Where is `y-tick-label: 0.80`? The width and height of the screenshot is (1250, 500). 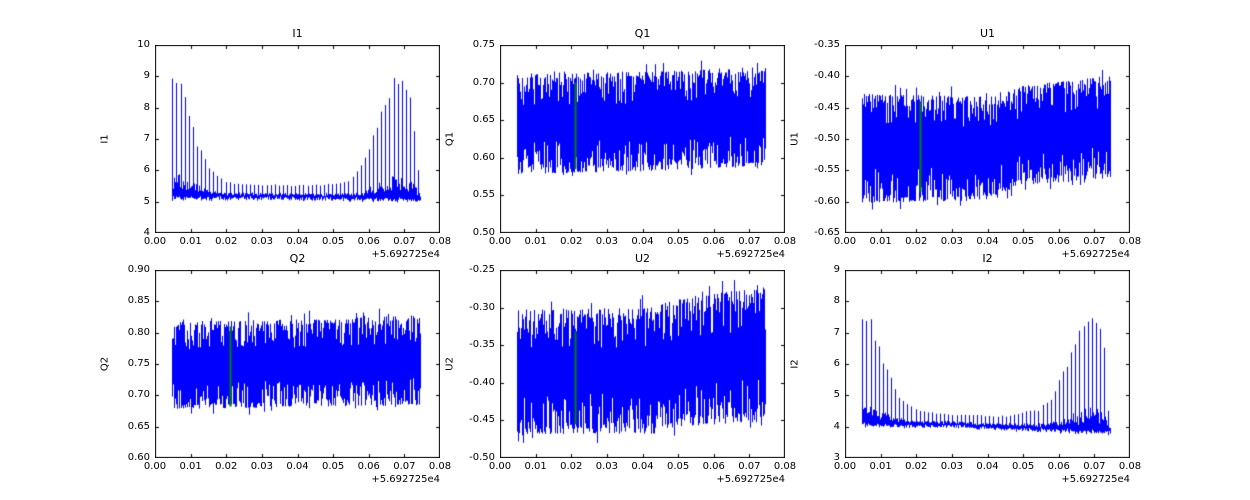 y-tick-label: 0.80 is located at coordinates (138, 332).